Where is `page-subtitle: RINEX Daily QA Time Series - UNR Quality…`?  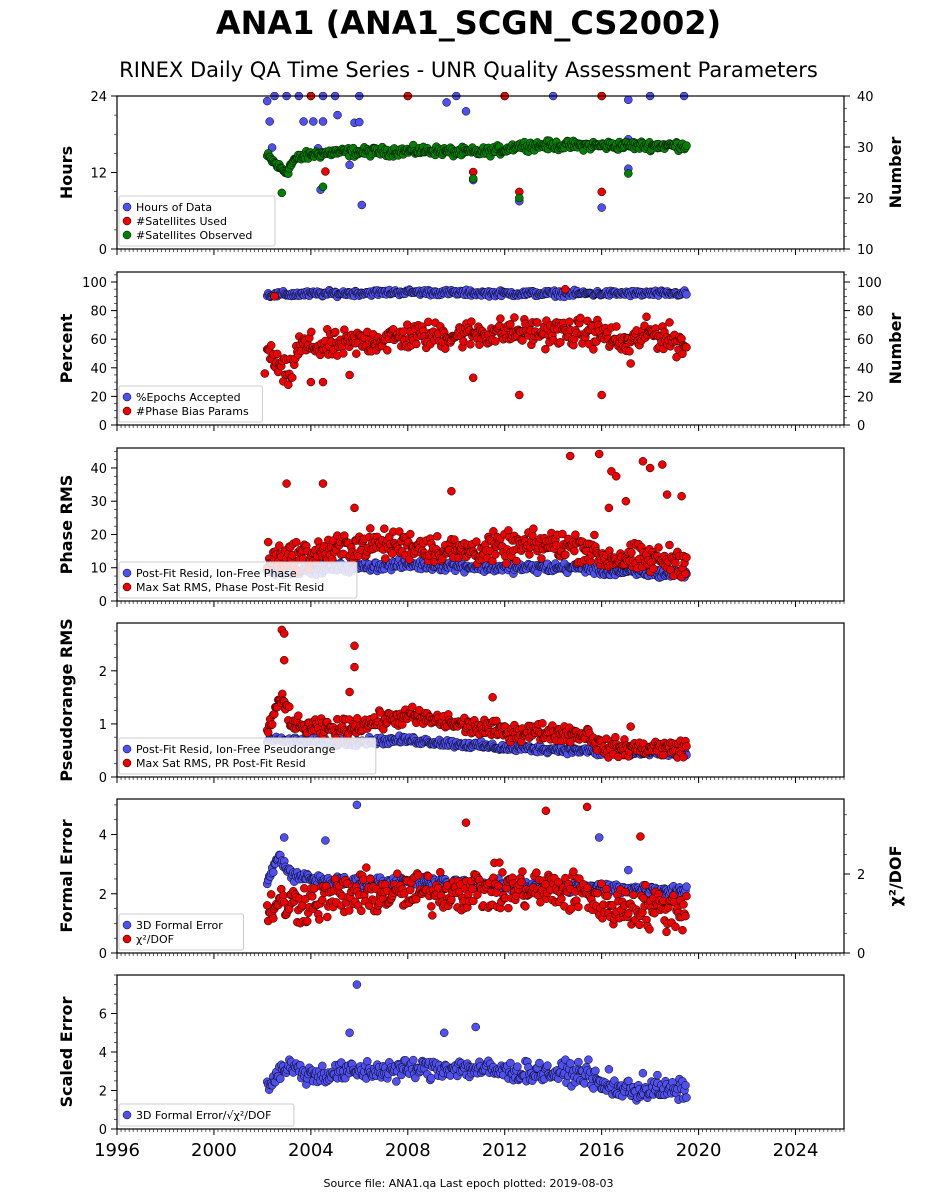 page-subtitle: RINEX Daily QA Time Series - UNR Quality… is located at coordinates (468, 70).